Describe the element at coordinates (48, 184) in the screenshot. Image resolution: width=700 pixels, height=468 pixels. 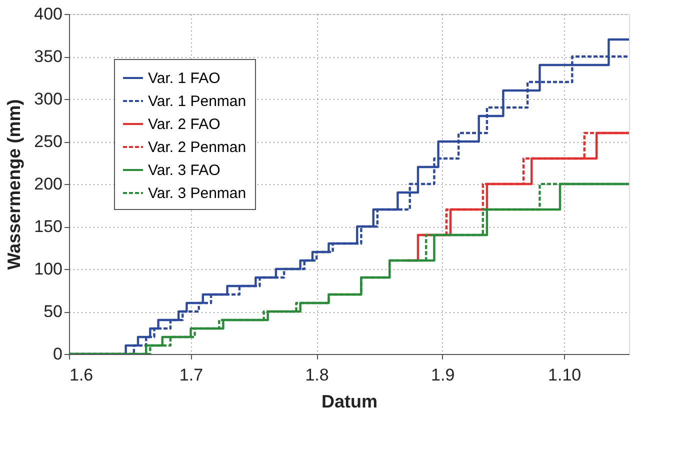
I see `y-tick-label: 200` at that location.